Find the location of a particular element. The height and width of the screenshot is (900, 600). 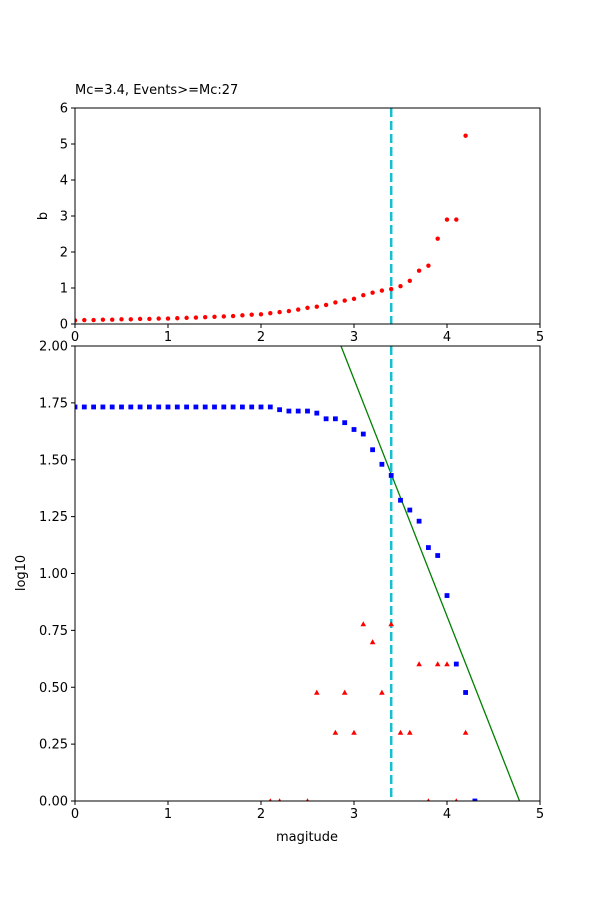

top-y-tick-label: 6 is located at coordinates (64, 109).